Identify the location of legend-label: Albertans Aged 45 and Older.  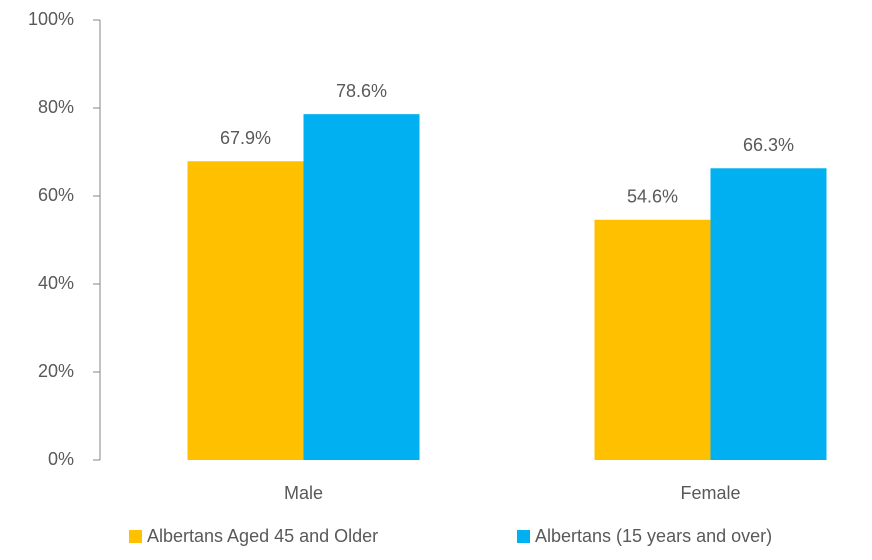
(262, 536).